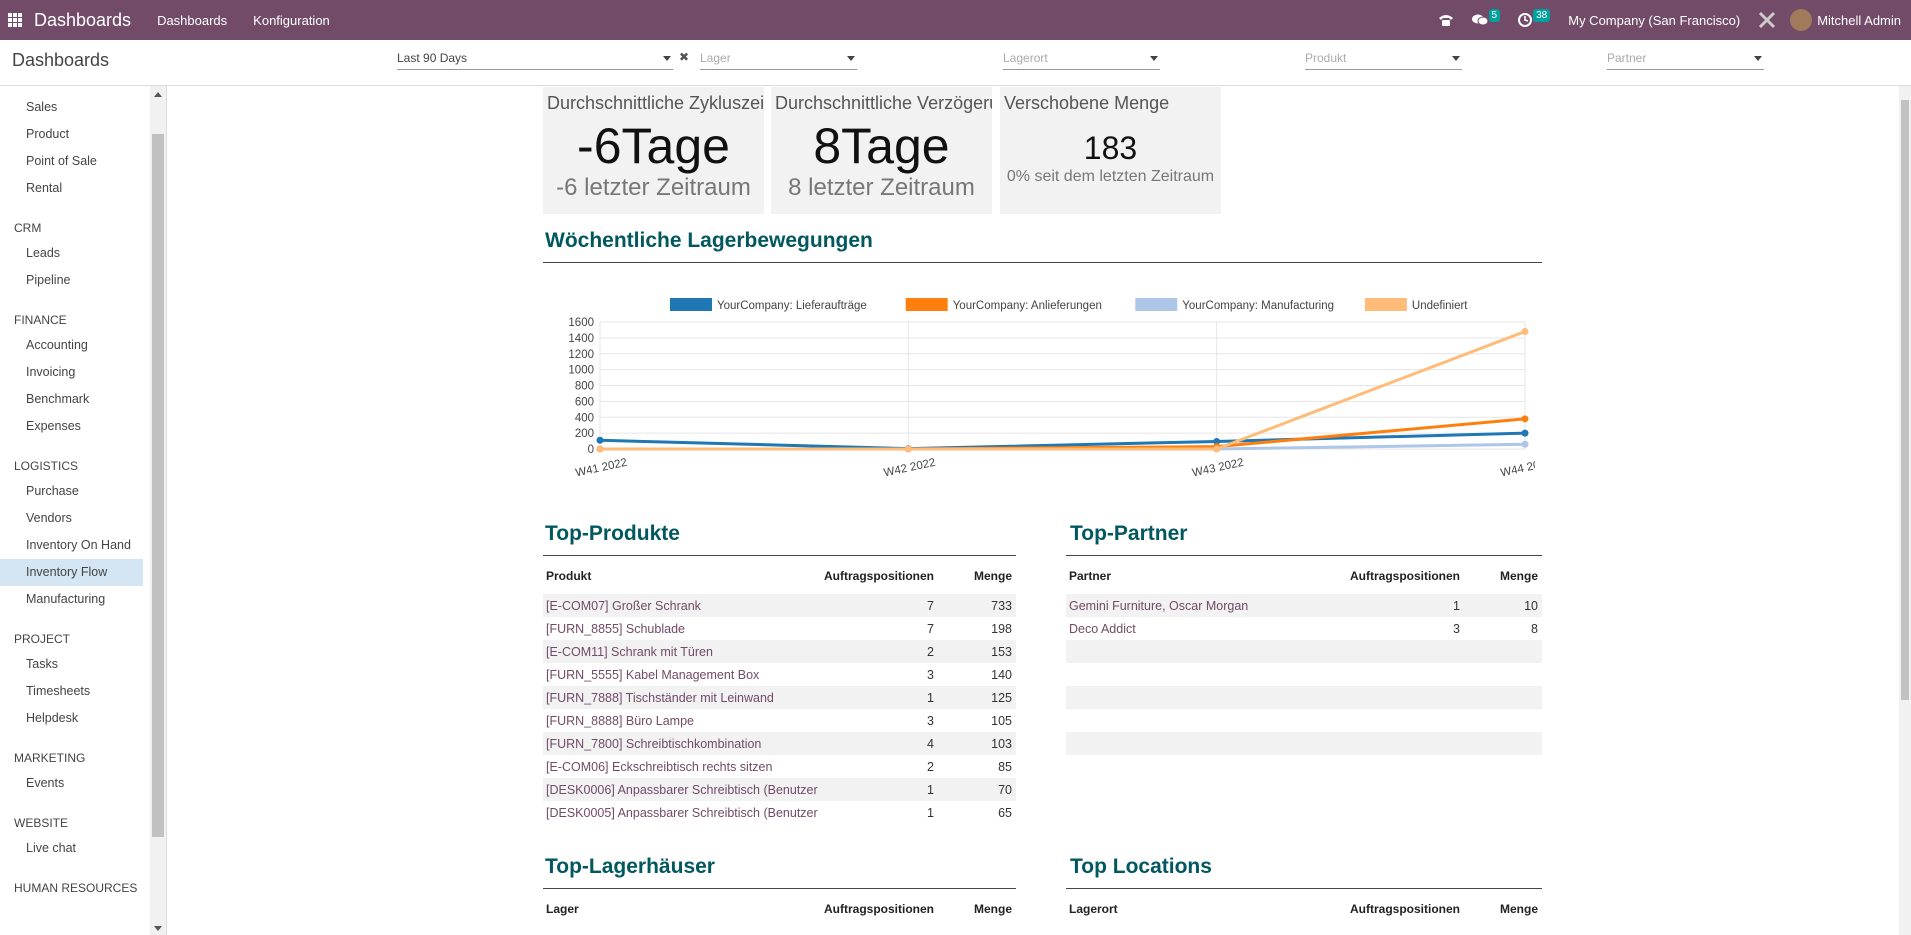 The height and width of the screenshot is (935, 1911). Describe the element at coordinates (1304, 628) in the screenshot. I see `table-row: Deco Addict 3 8` at that location.